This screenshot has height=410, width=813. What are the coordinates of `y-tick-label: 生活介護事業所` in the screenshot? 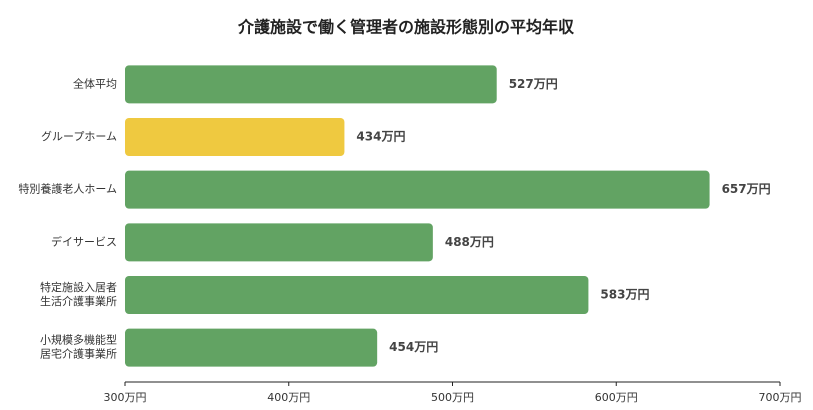 It's located at (78, 301).